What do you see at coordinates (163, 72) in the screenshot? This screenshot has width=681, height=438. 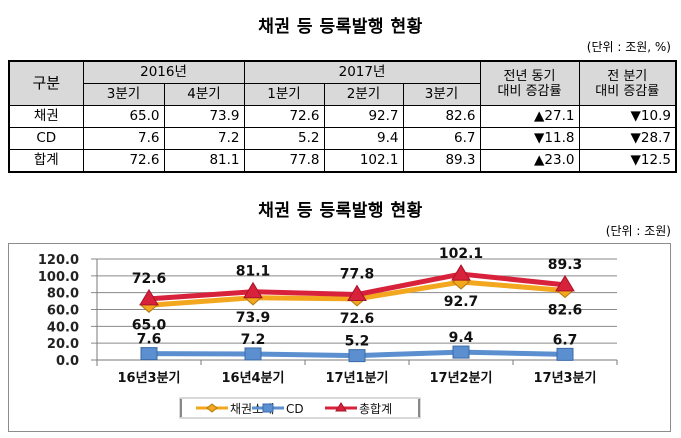 I see `header-2016: 2016년` at bounding box center [163, 72].